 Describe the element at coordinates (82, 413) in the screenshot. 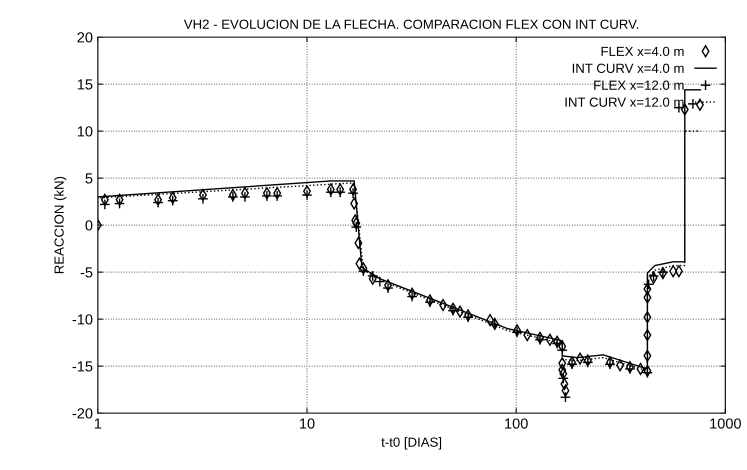

I see `y-tick-label: -20` at that location.